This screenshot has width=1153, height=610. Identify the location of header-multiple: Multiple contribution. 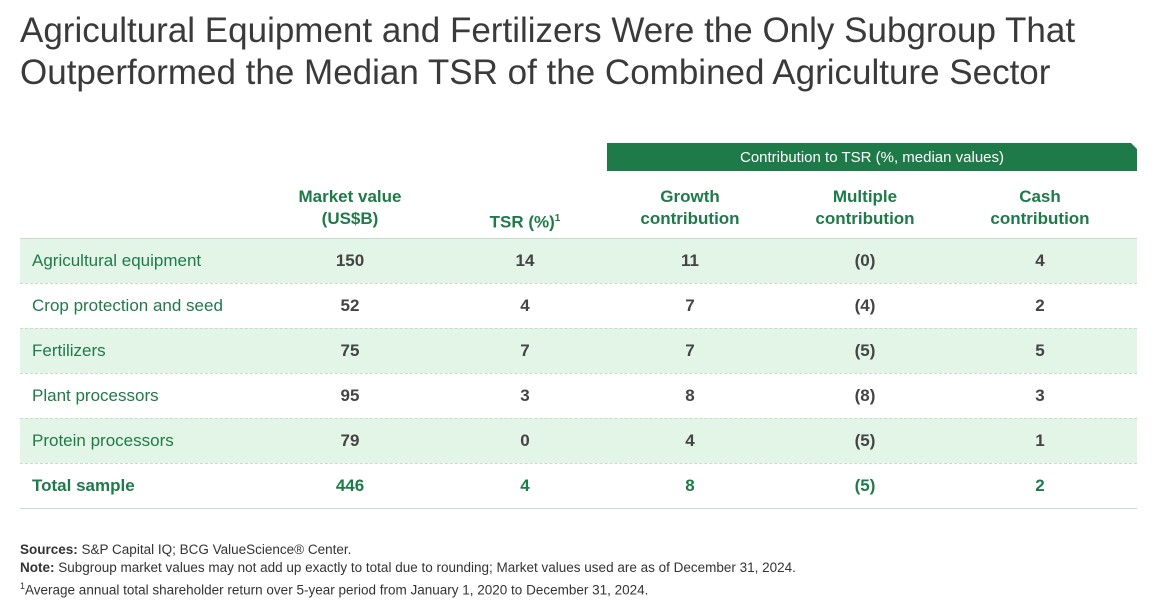
(865, 208).